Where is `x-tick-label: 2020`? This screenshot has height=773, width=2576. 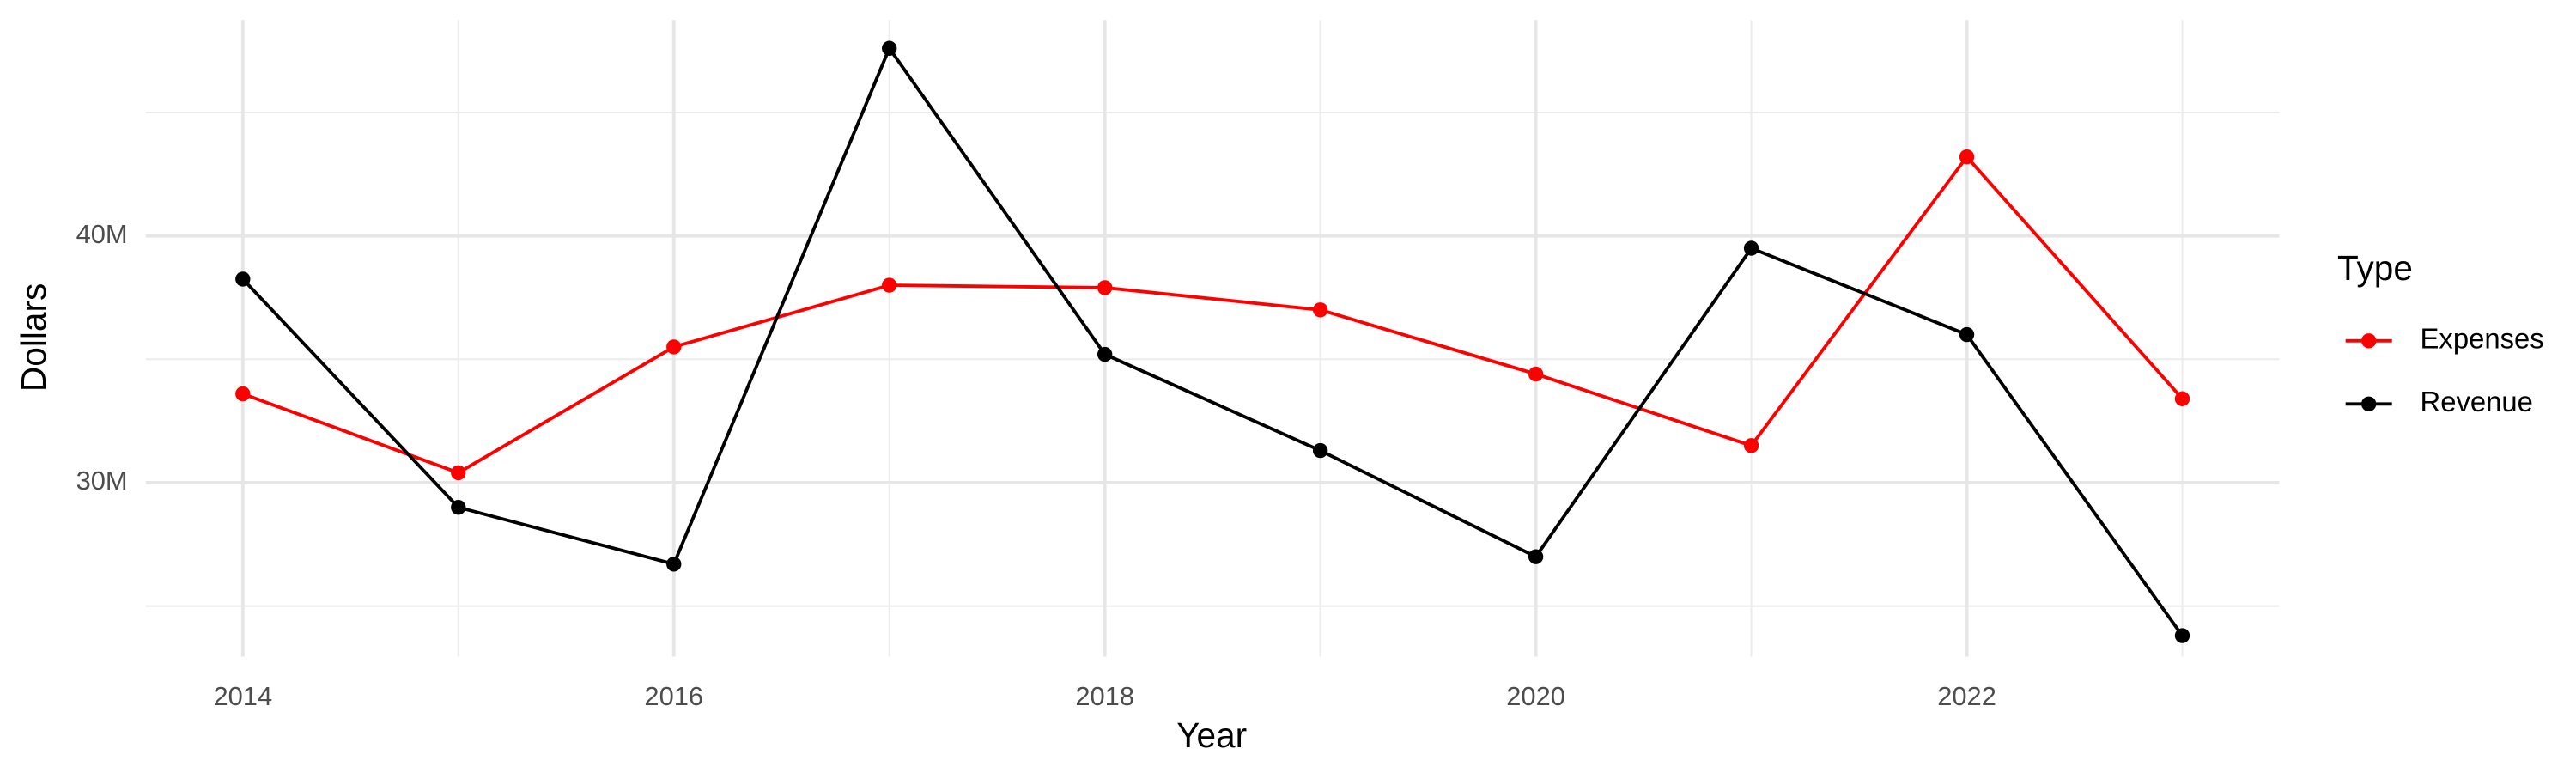 x-tick-label: 2020 is located at coordinates (1535, 696).